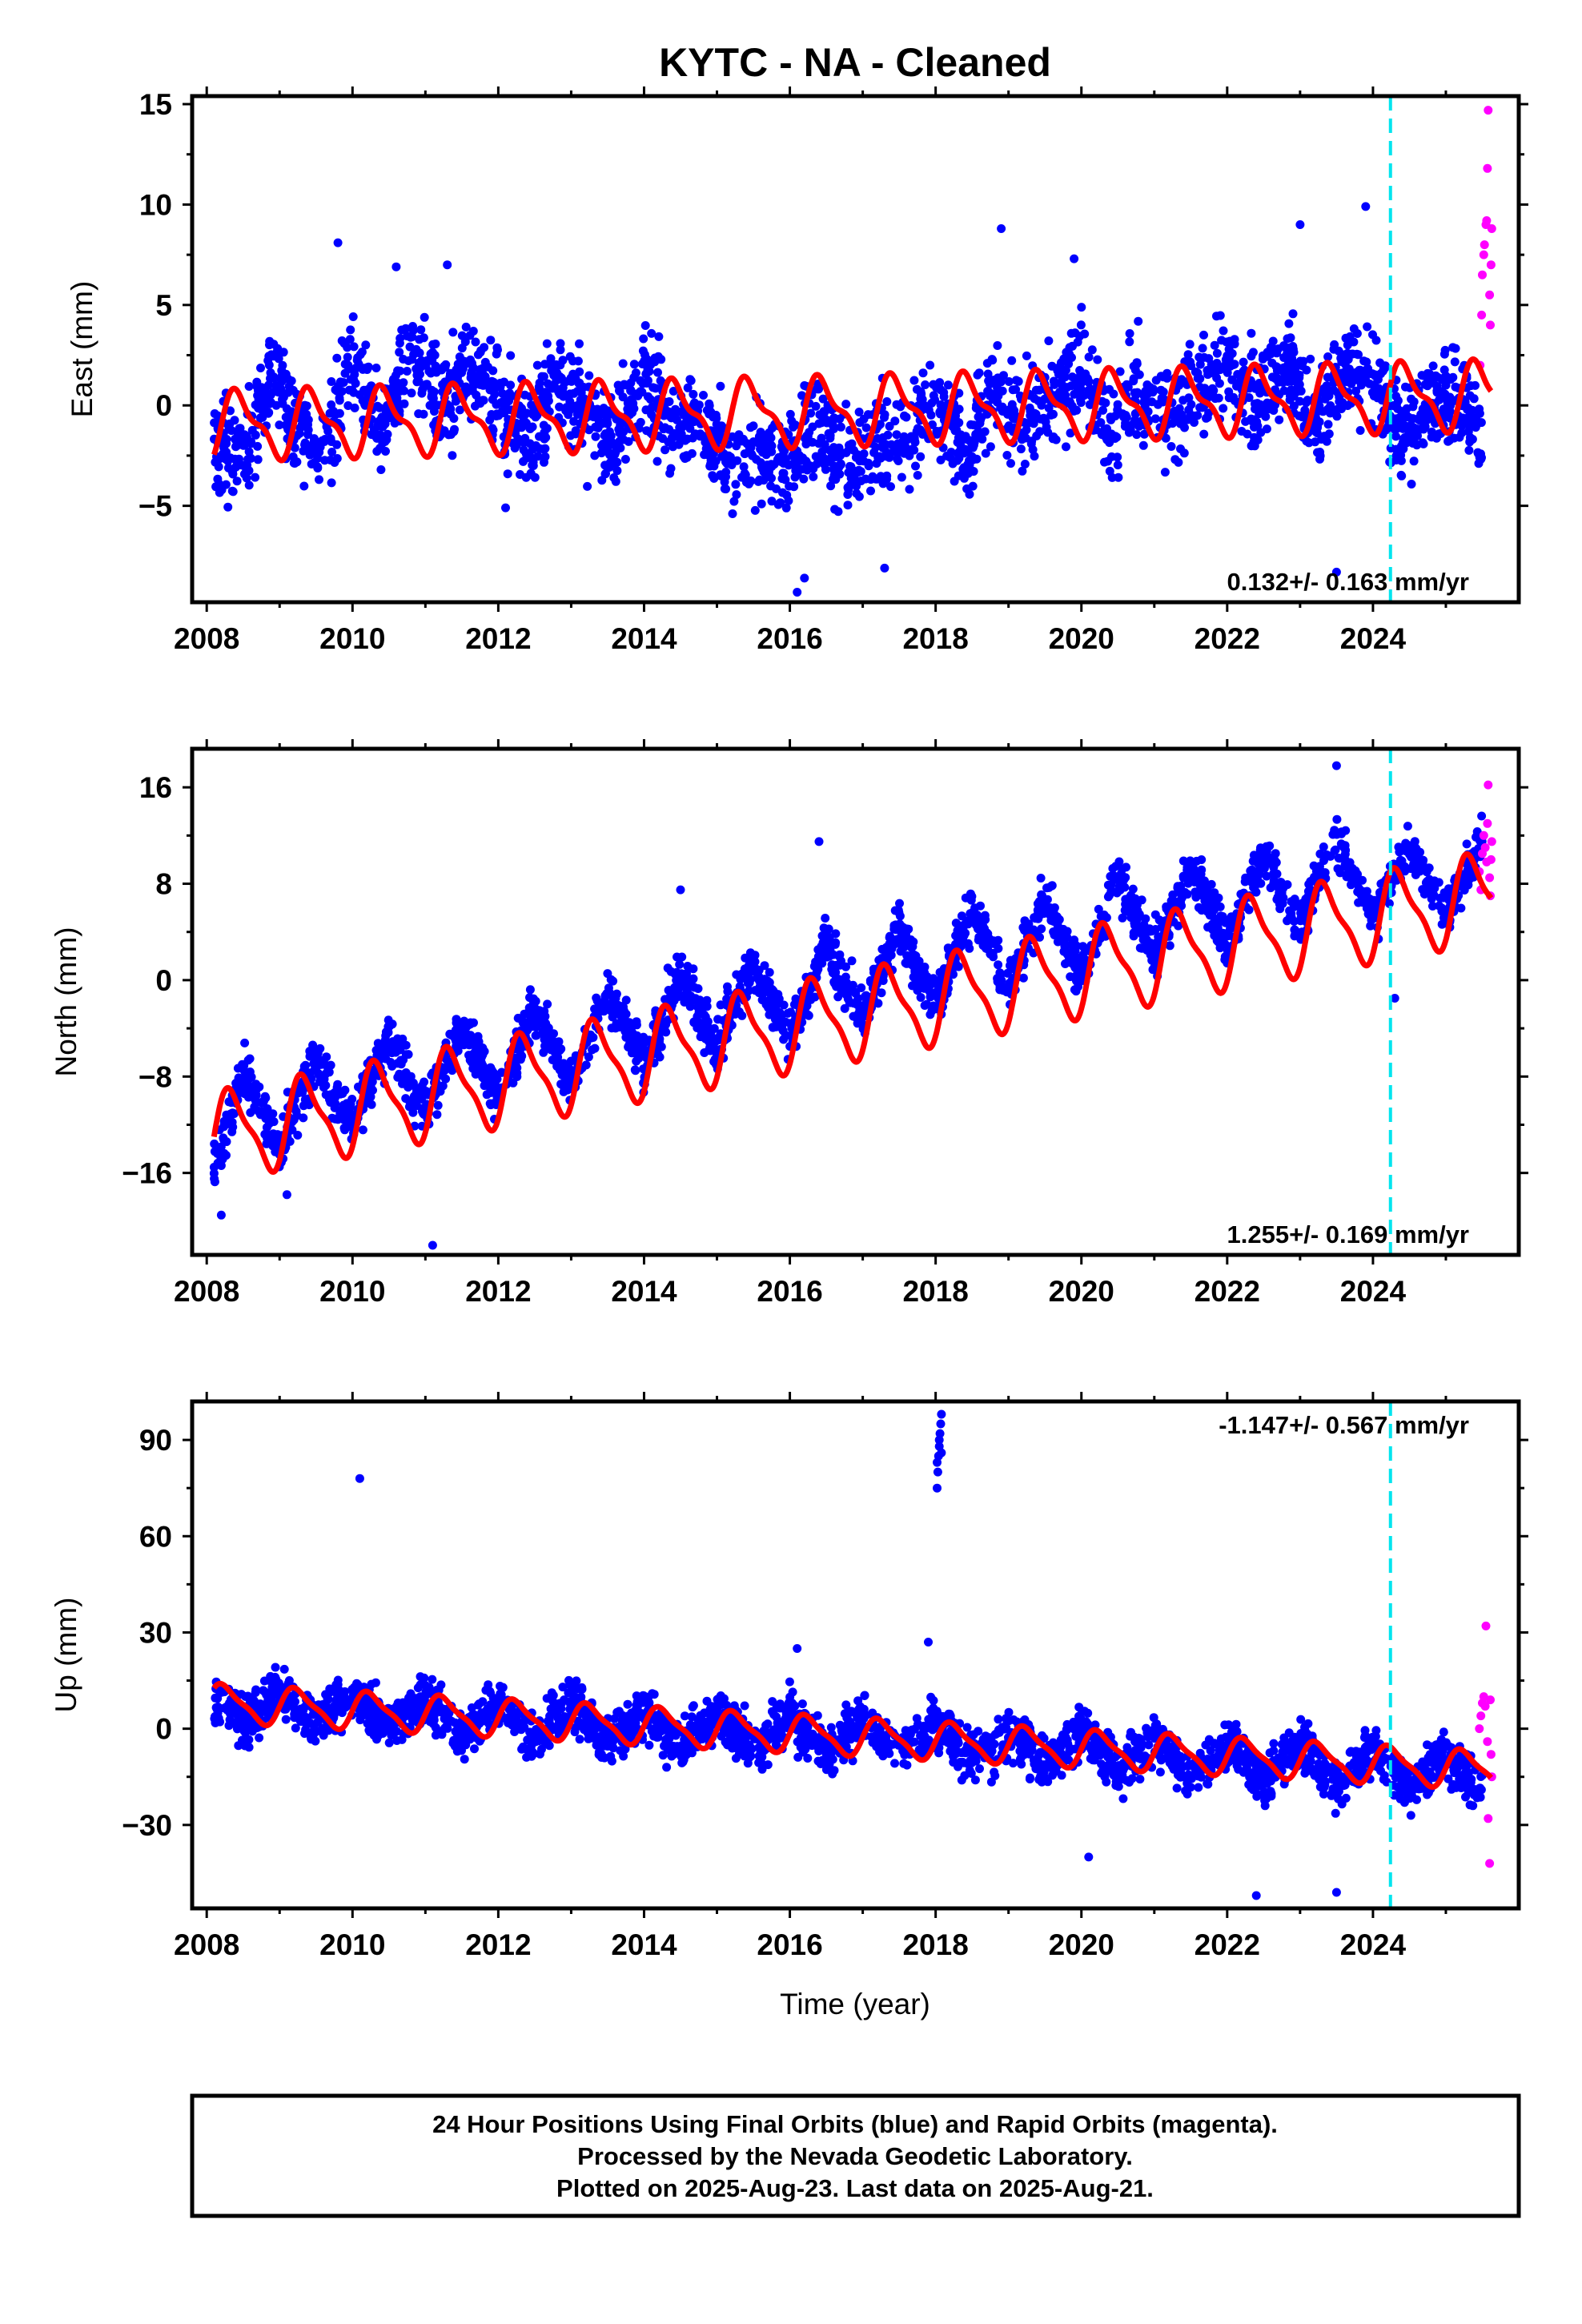 The image size is (1582, 2324). I want to click on east-y-axis-label: East (mm), so click(82, 349).